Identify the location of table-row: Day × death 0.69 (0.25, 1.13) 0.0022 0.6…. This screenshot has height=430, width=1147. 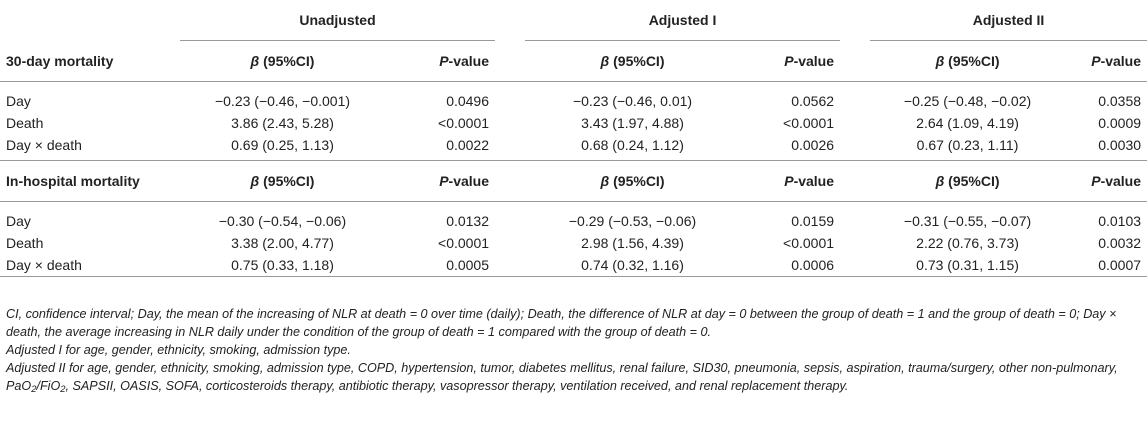
(573, 145).